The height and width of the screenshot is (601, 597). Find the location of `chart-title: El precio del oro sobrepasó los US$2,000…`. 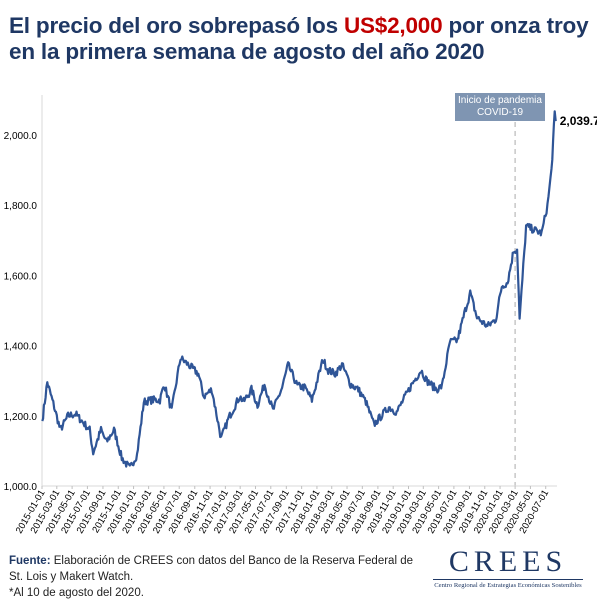

chart-title: El precio del oro sobrepasó los US$2,000… is located at coordinates (299, 39).